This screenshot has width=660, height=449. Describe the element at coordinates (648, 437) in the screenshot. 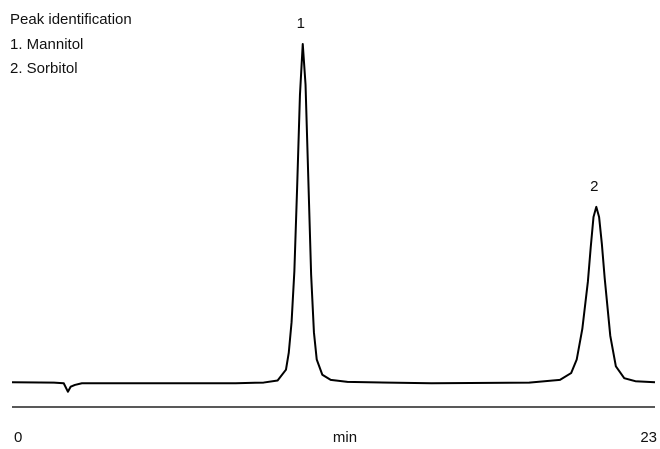

I see `x-tick-label: 23` at that location.